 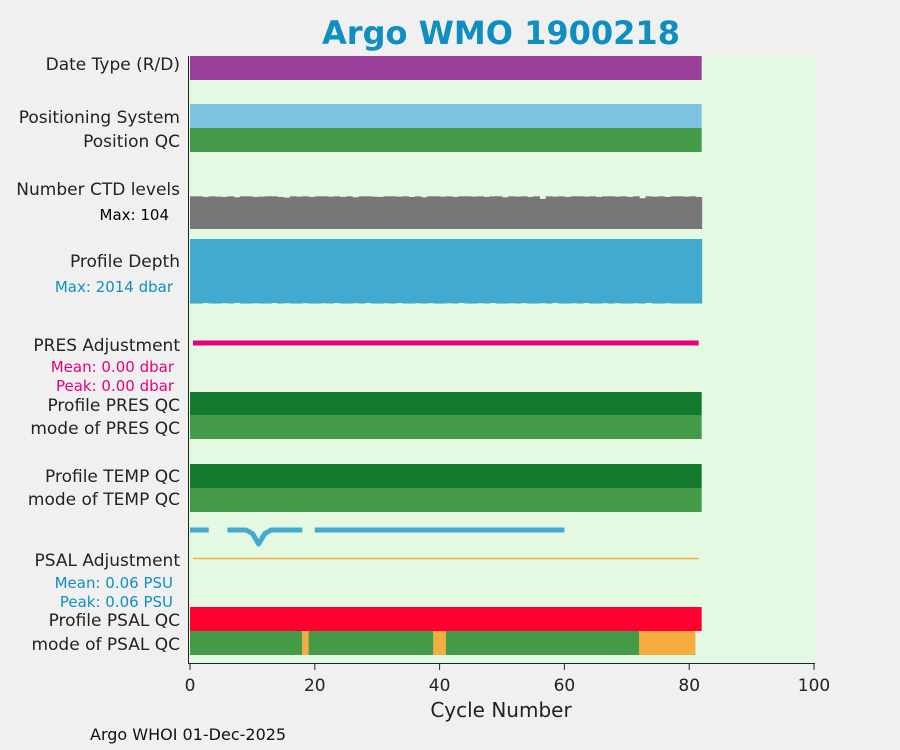 What do you see at coordinates (315, 686) in the screenshot?
I see `x-tick-label: 20` at bounding box center [315, 686].